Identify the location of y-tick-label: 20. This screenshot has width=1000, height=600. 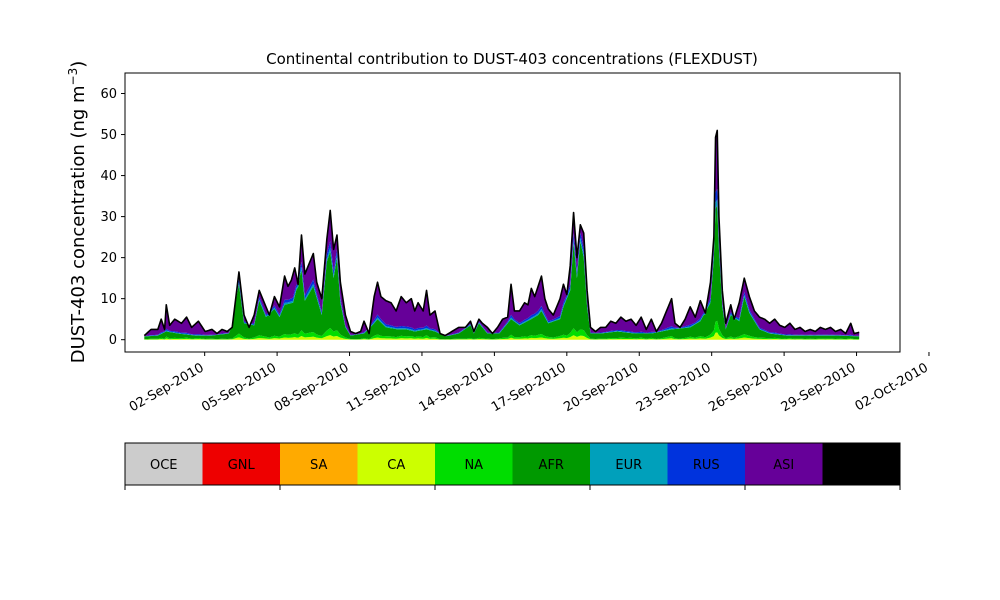
(108, 258).